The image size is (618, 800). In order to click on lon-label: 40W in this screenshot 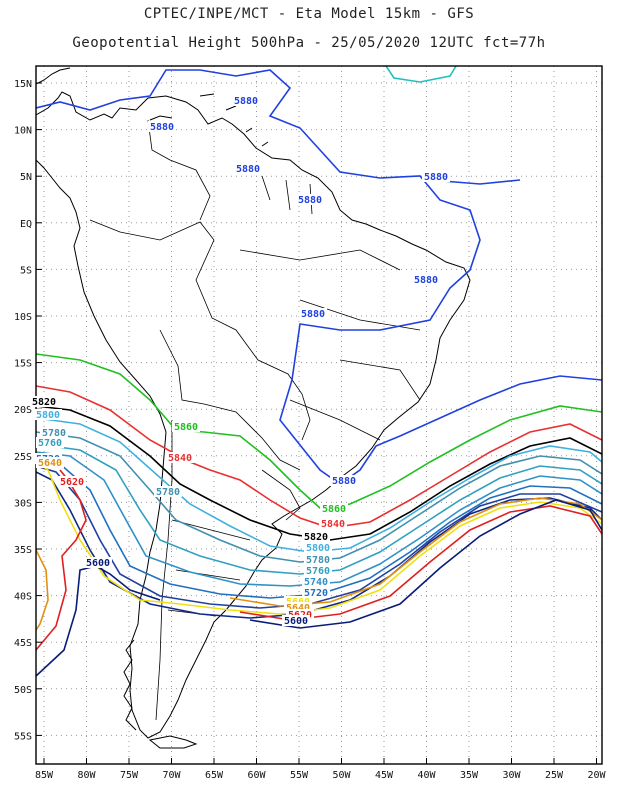, I will do `click(426, 775)`.